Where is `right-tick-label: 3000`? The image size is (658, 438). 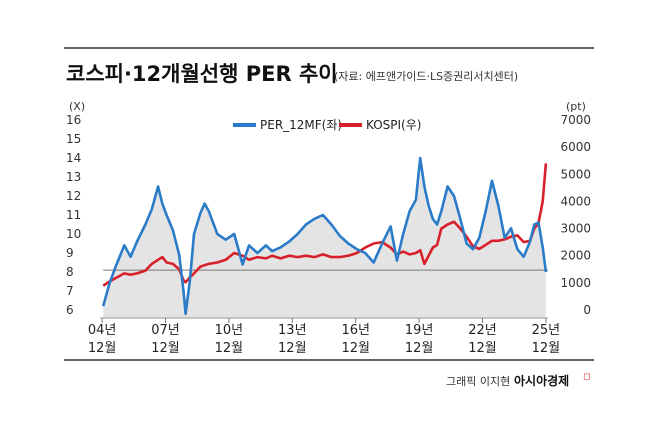 right-tick-label: 3000 is located at coordinates (575, 229).